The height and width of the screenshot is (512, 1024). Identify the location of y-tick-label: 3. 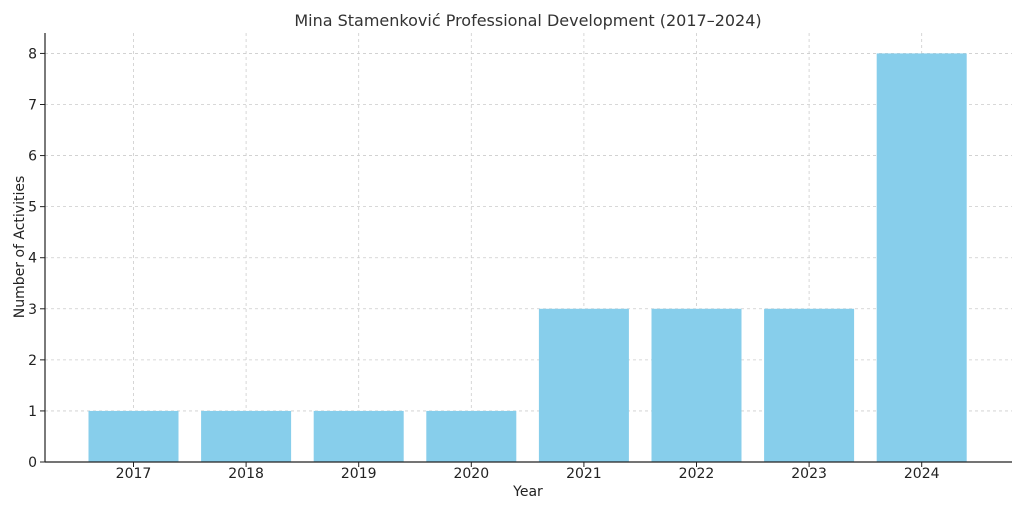
(32, 310).